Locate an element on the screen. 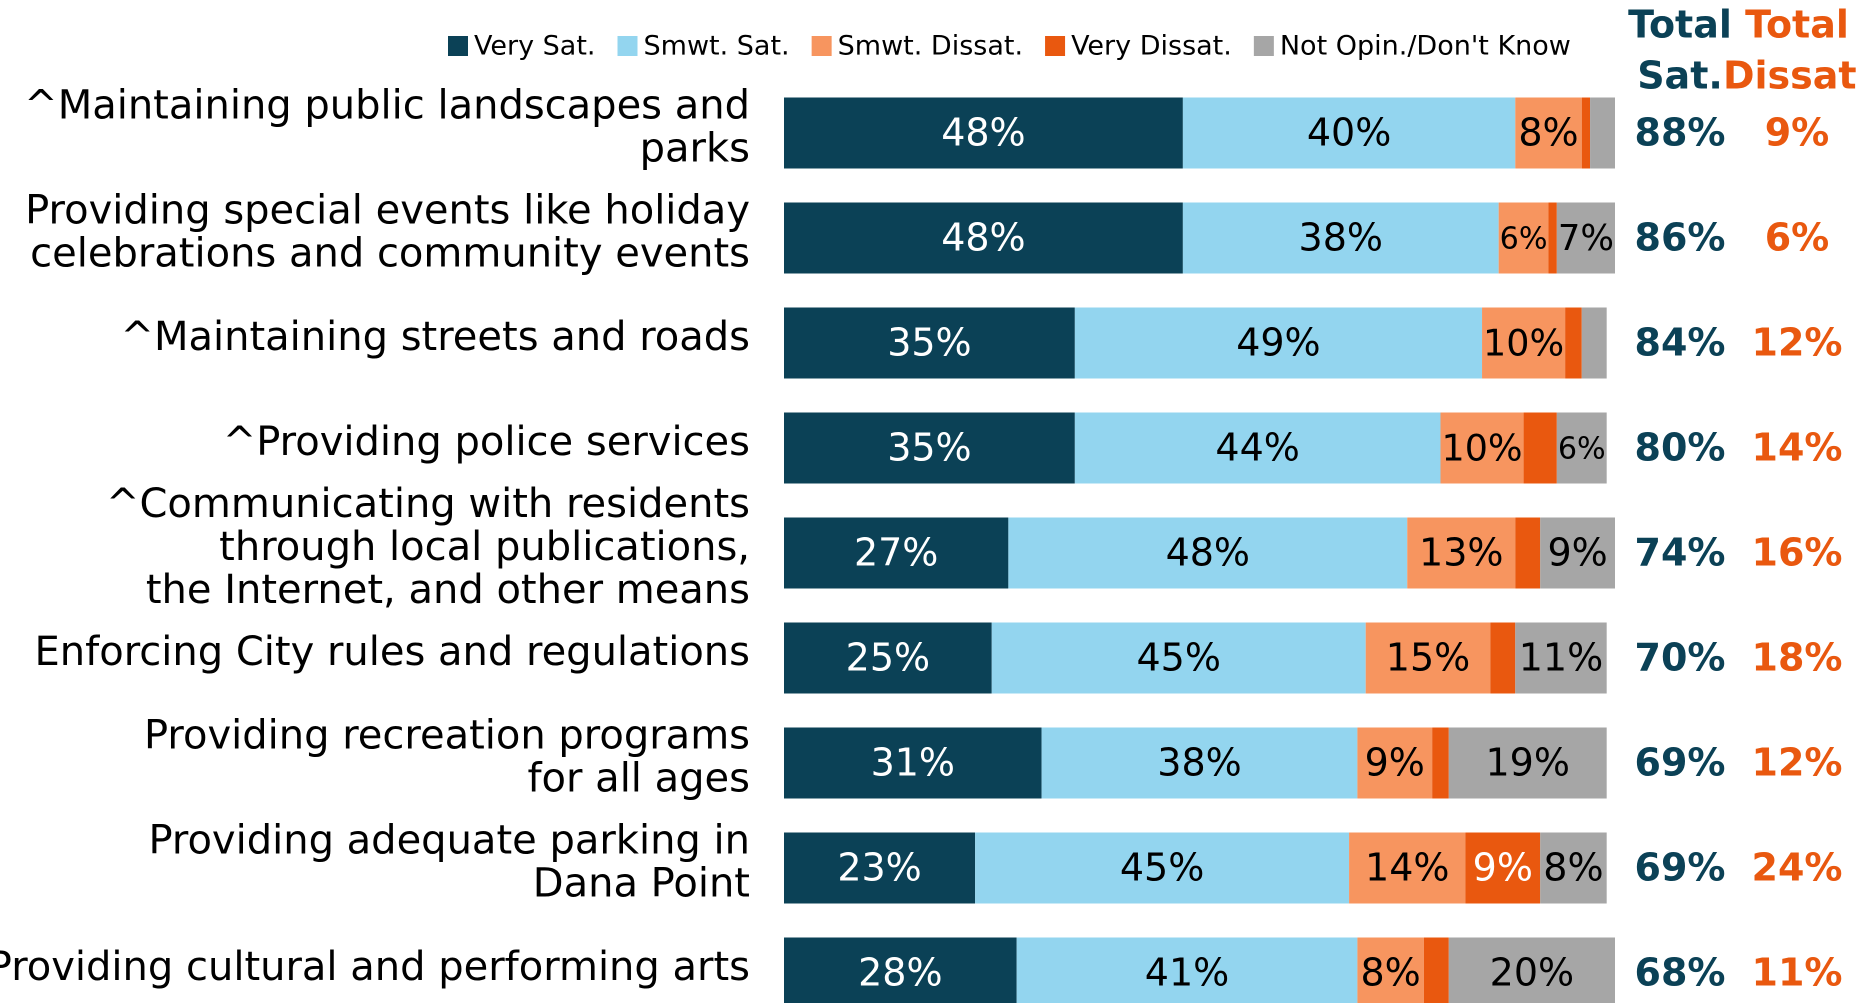 The width and height of the screenshot is (1857, 1003). total-value: 16% is located at coordinates (1797, 553).